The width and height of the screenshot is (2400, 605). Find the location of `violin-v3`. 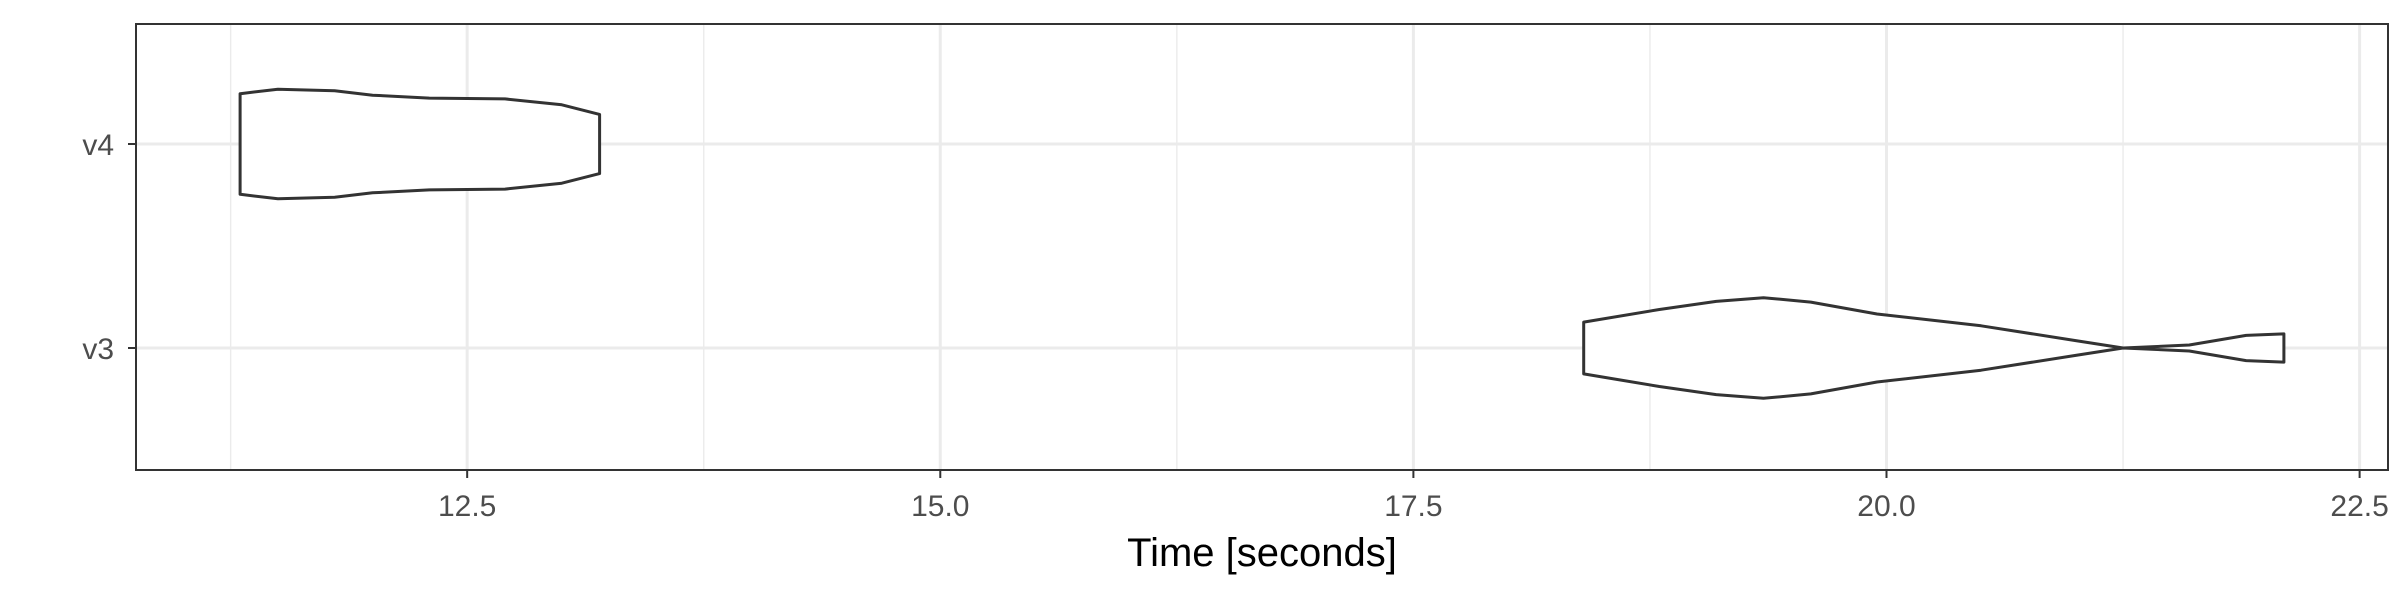

violin-v3 is located at coordinates (1934, 348).